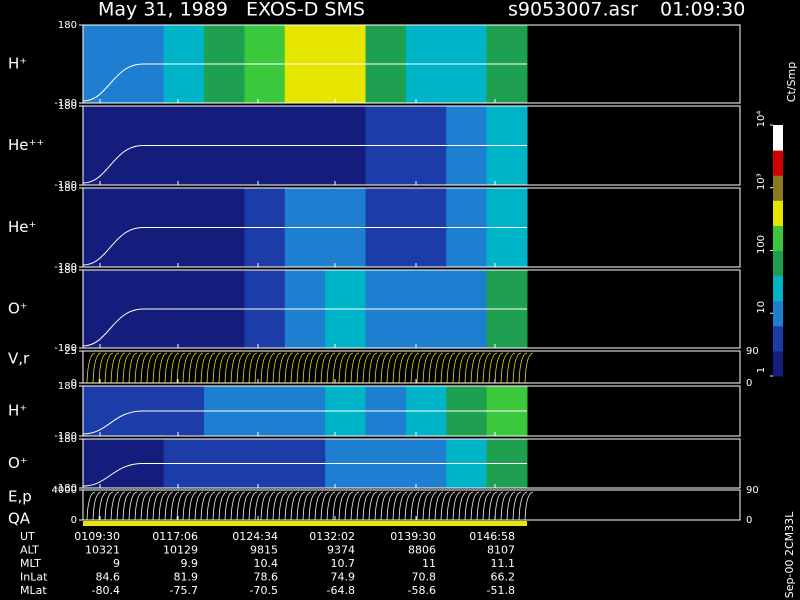  What do you see at coordinates (30, 563) in the screenshot?
I see `footer-row-label: MLT` at bounding box center [30, 563].